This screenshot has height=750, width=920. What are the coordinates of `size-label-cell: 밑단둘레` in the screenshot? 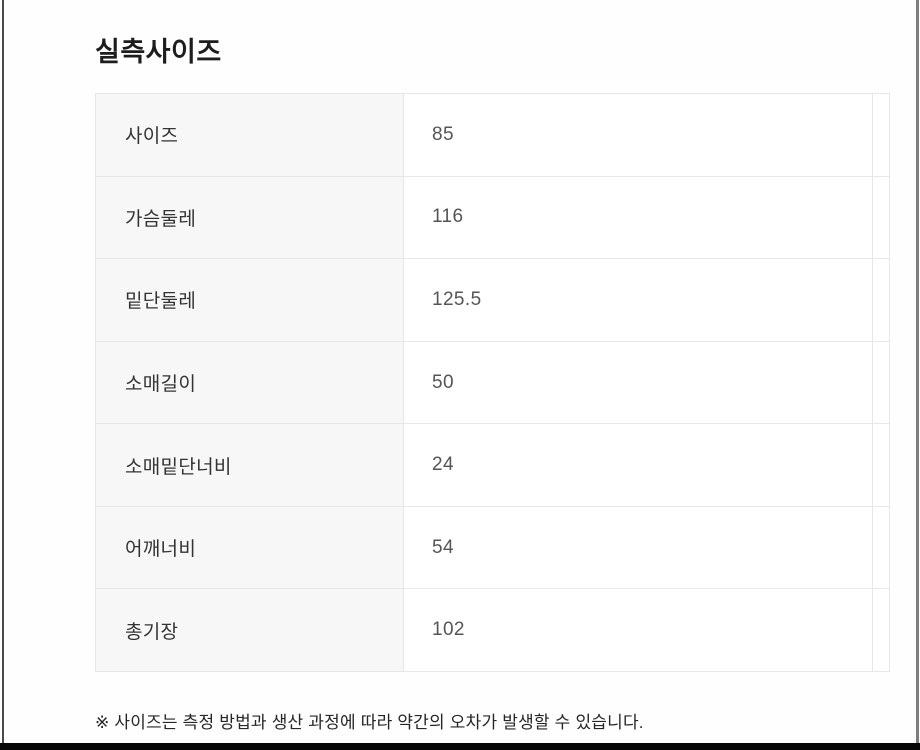 It's located at (250, 300).